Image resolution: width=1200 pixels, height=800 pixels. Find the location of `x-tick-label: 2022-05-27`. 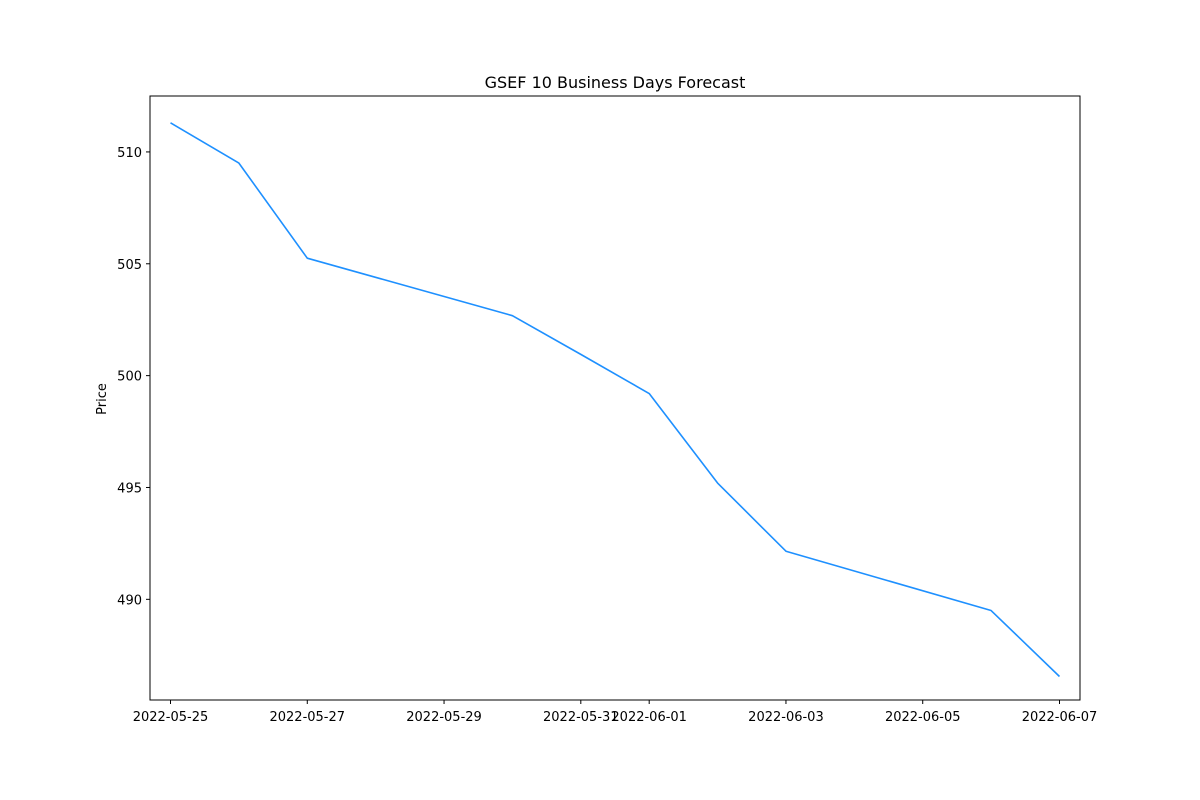

x-tick-label: 2022-05-27 is located at coordinates (307, 717).